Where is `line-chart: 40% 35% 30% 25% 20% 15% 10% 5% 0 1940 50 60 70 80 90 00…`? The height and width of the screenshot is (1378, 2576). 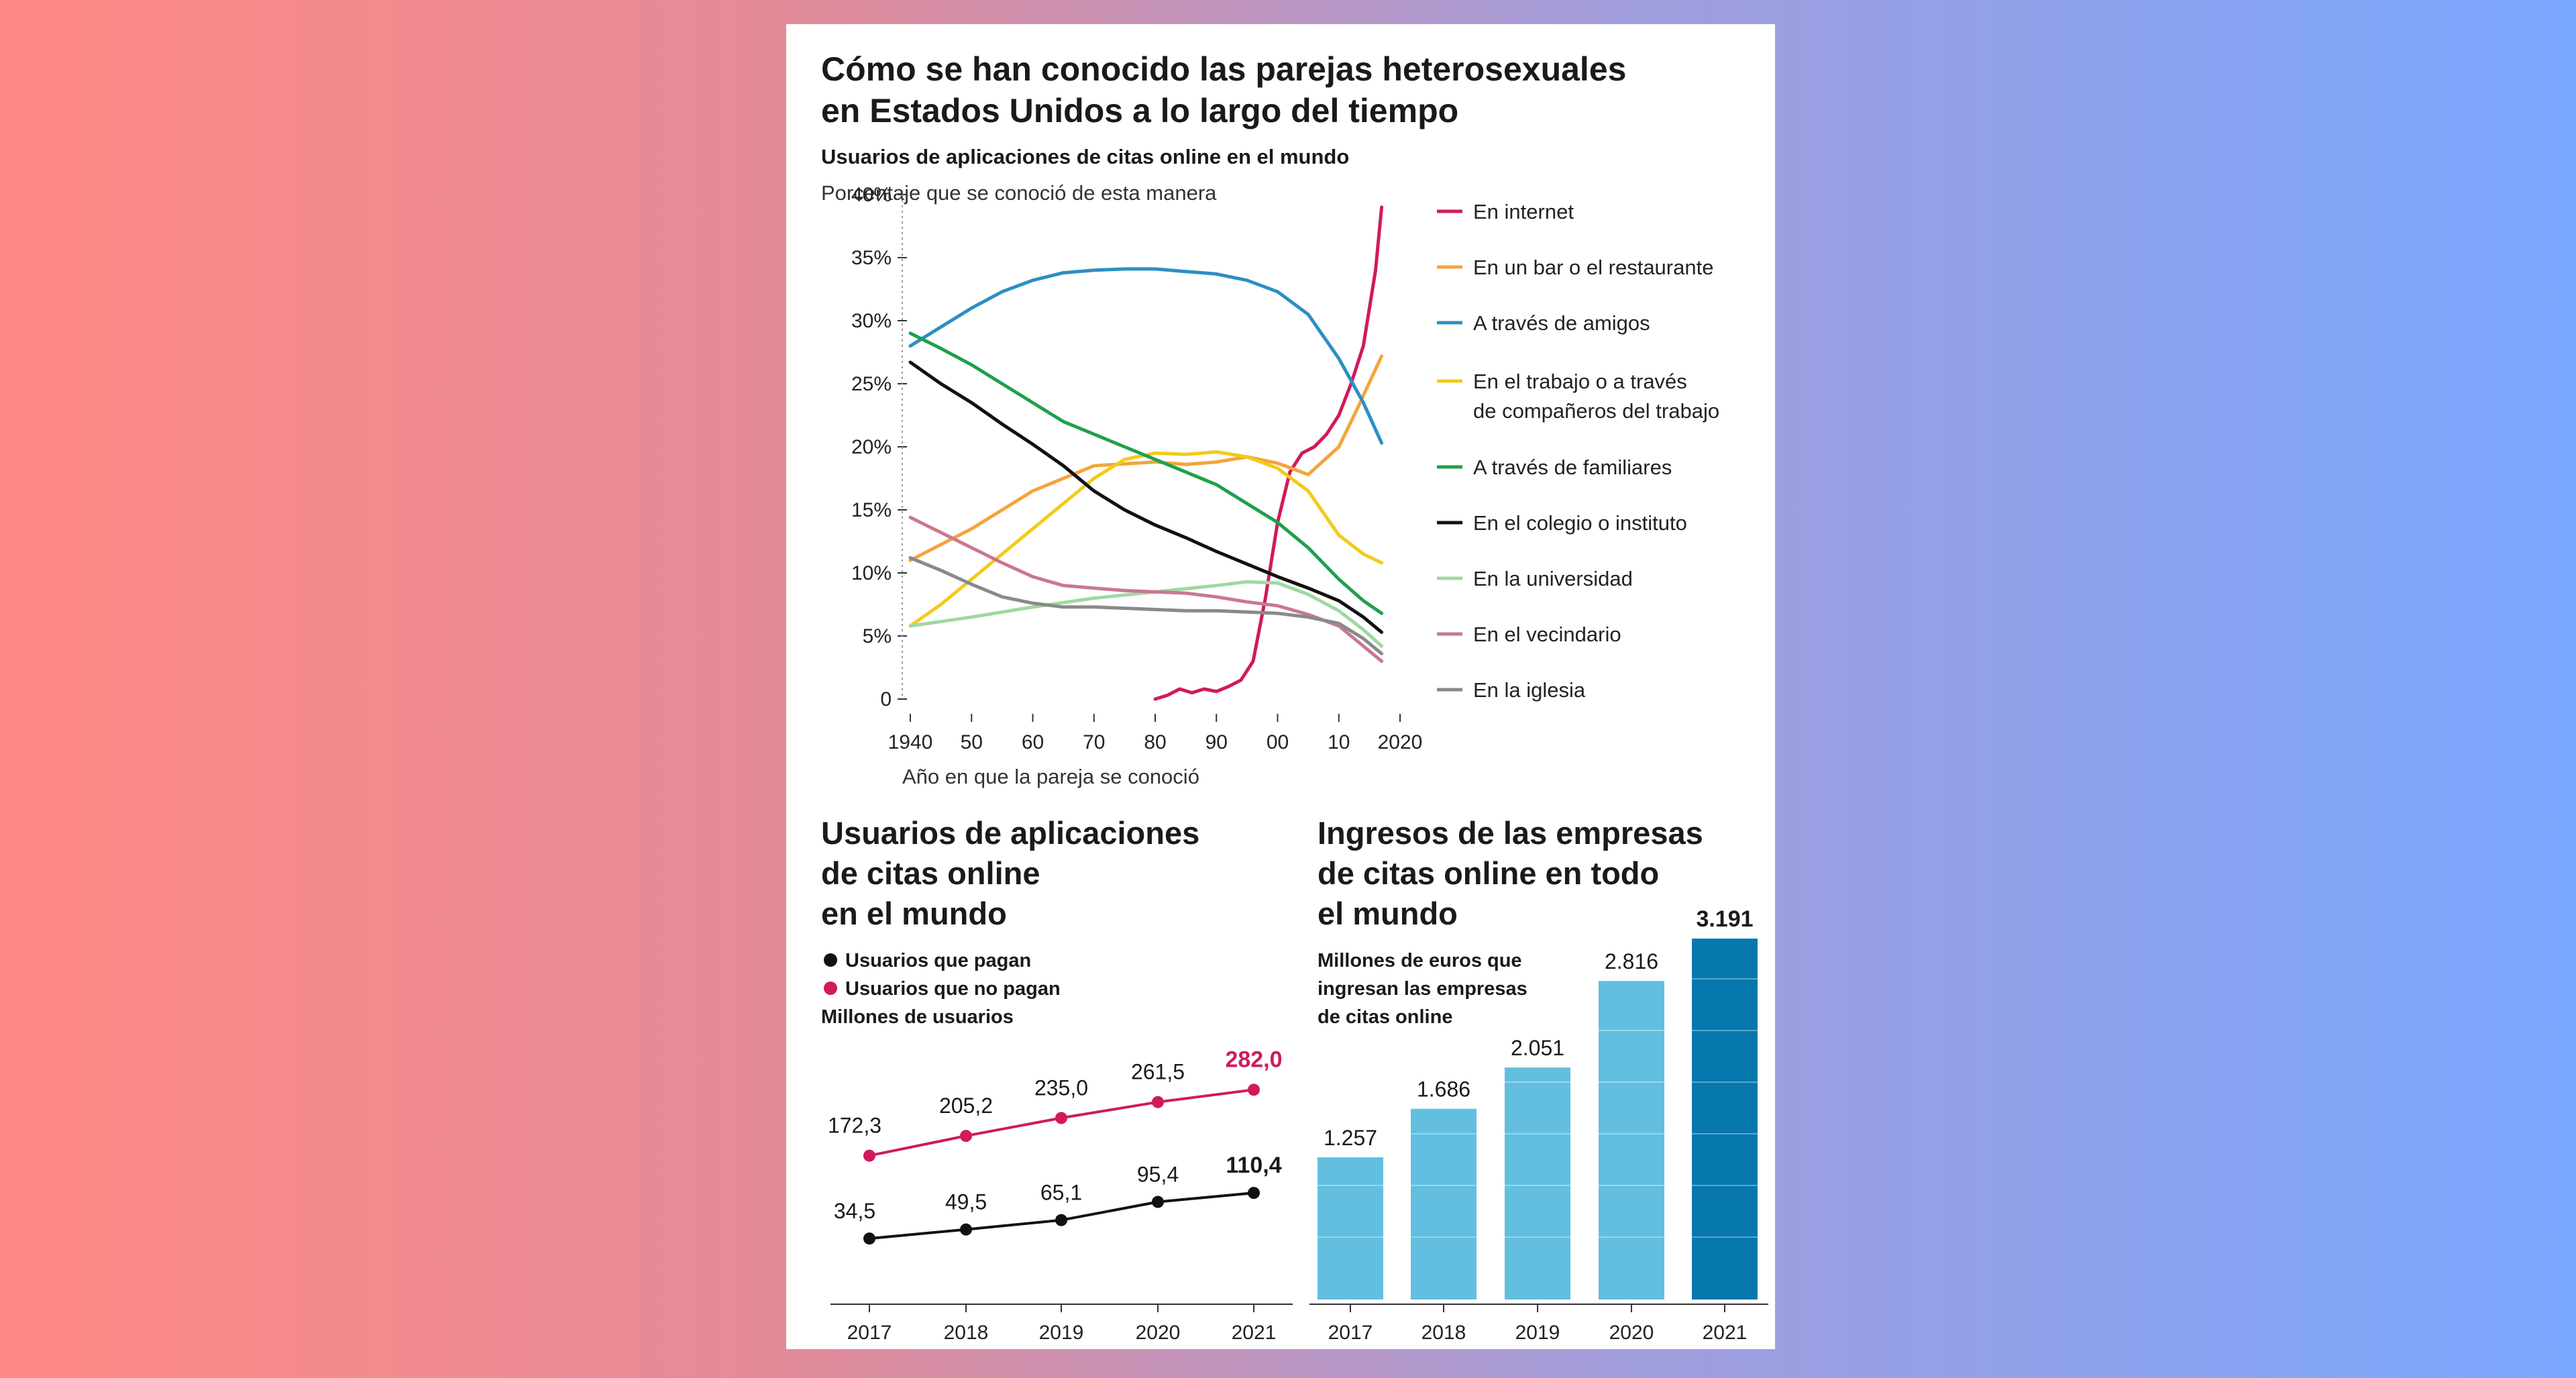 line-chart: 40% 35% 30% 25% 20% 15% 10% 5% 0 1940 50 60 70 80 90 00… is located at coordinates (1136, 486).